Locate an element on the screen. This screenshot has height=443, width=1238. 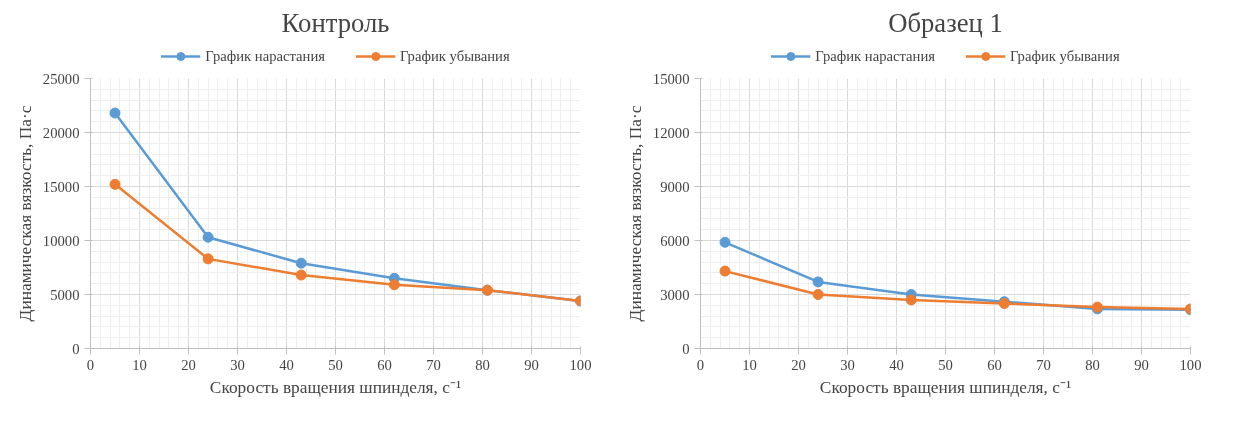
chart-title: Контроль is located at coordinates (335, 22).